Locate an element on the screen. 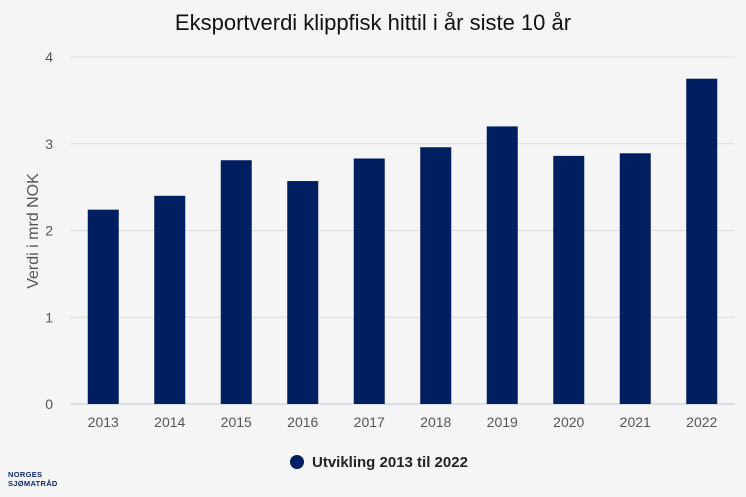 The width and height of the screenshot is (746, 497). bar-2022 is located at coordinates (702, 241).